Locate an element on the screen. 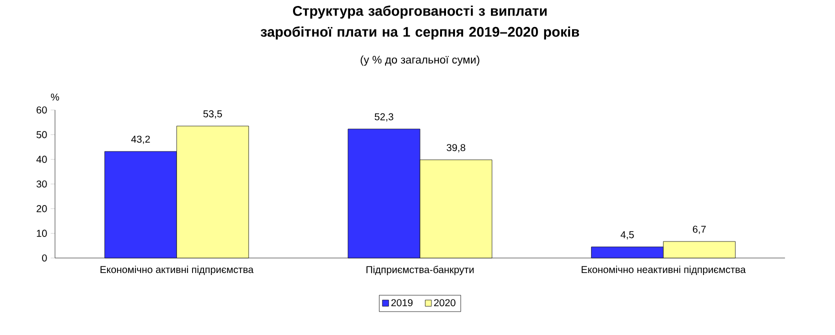 Image resolution: width=835 pixels, height=335 pixels. legend-label: 2019 is located at coordinates (402, 302).